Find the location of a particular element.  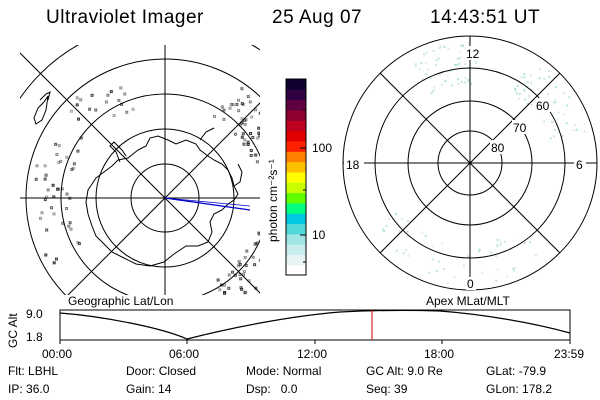

altitude-xtick: 18:00 is located at coordinates (439, 354).